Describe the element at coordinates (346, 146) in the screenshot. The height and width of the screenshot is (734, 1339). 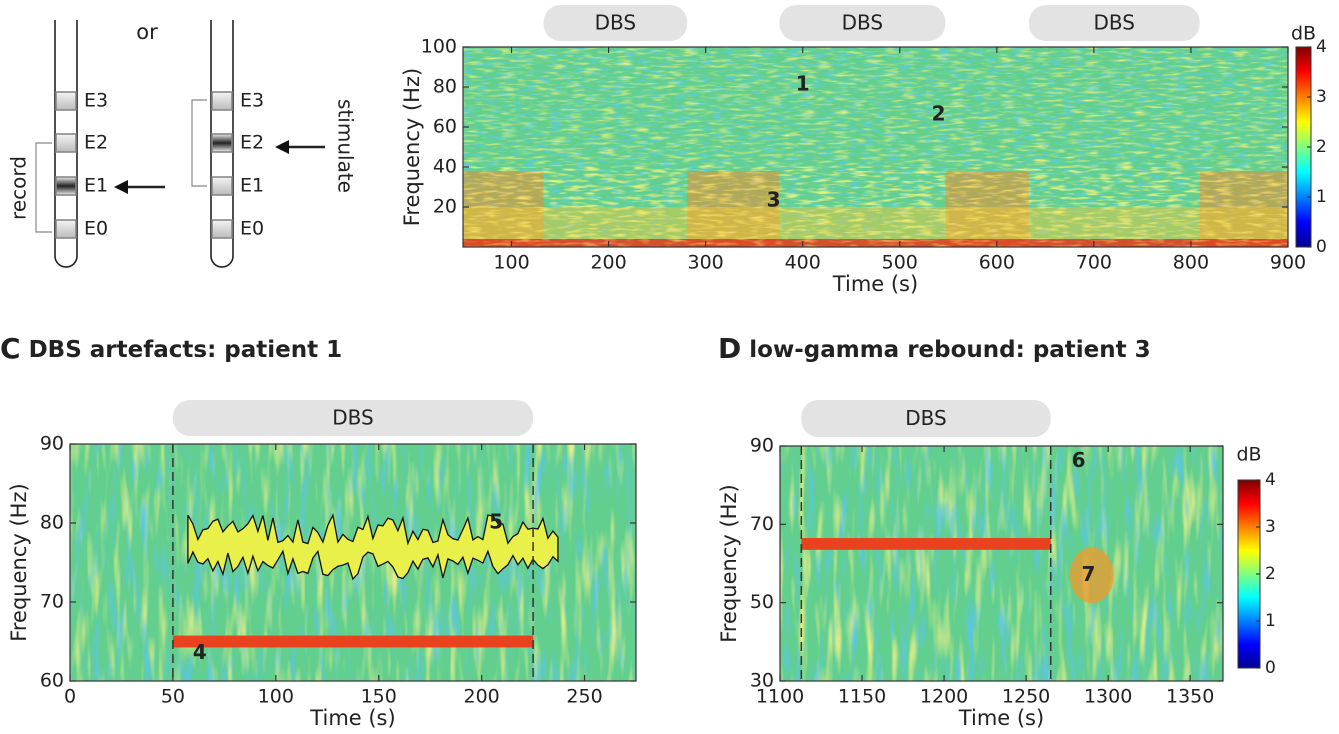
I see `stimulate-label: stimulate` at that location.